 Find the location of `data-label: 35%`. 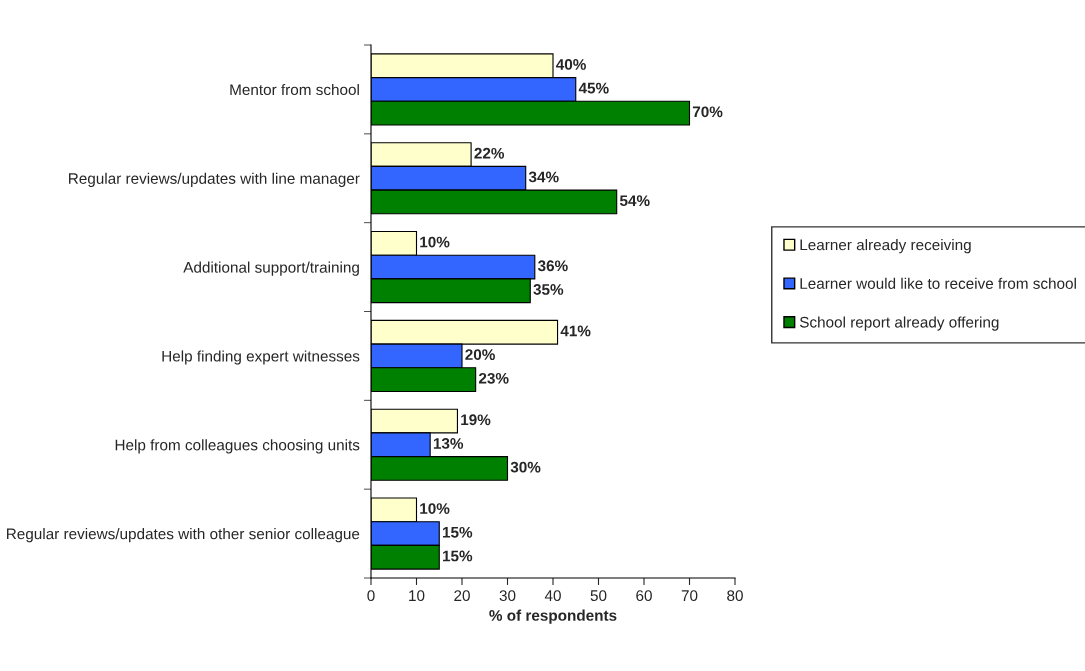

data-label: 35% is located at coordinates (548, 289).